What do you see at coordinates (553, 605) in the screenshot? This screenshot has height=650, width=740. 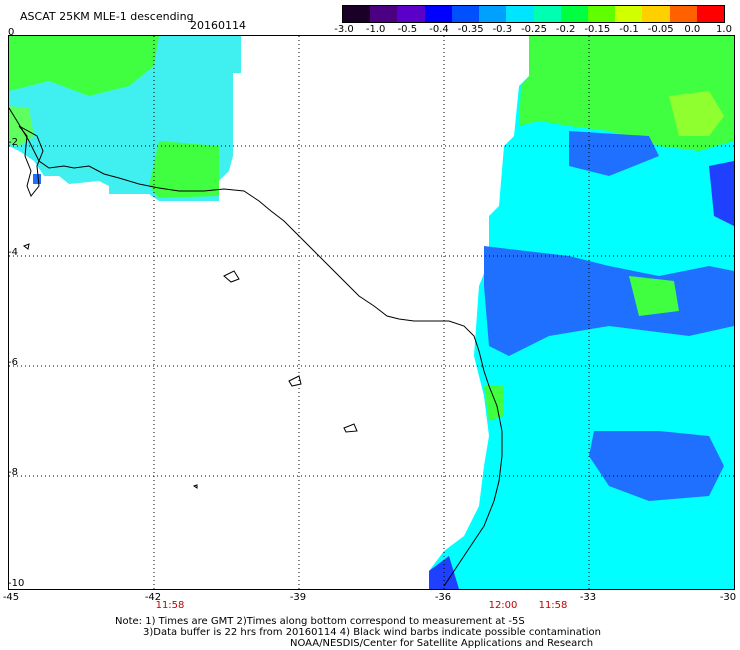 I see `pass-time-2: 11:58` at bounding box center [553, 605].